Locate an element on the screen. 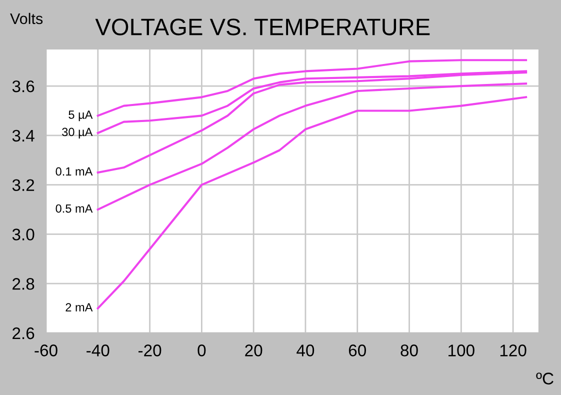 The width and height of the screenshot is (561, 395). x-tick-label: 120 is located at coordinates (513, 350).